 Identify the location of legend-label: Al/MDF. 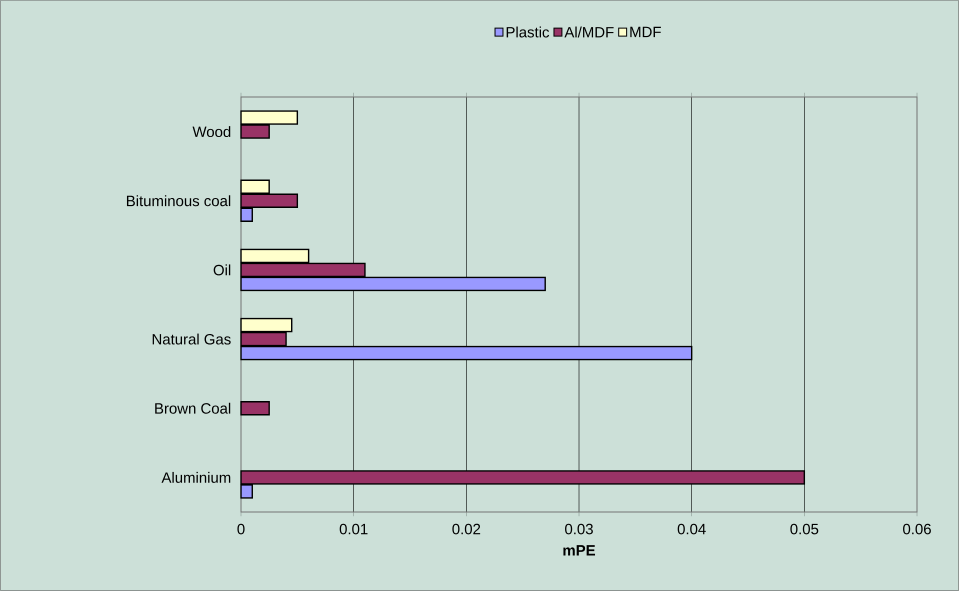
(589, 32).